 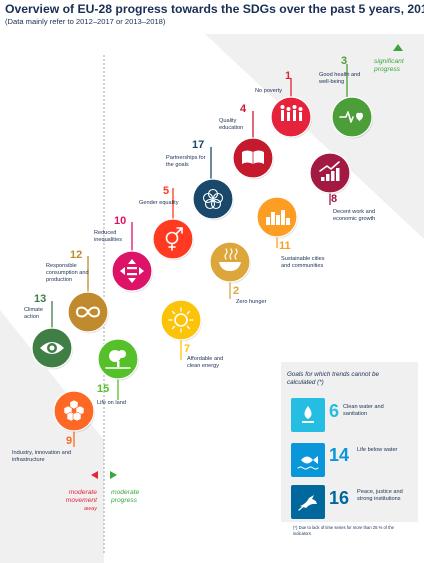 I want to click on goal-14-marker, so click(x=308, y=460).